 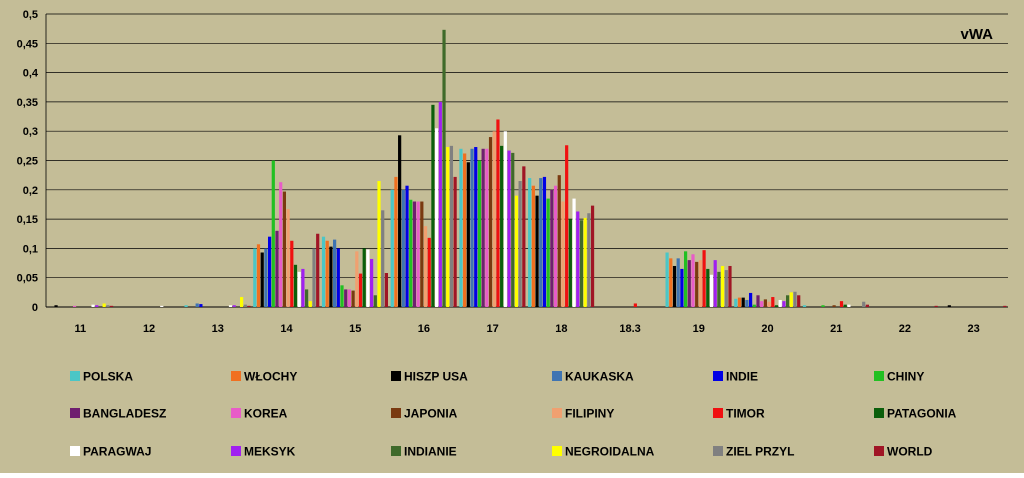 What do you see at coordinates (218, 329) in the screenshot?
I see `x-tick-label: 13` at bounding box center [218, 329].